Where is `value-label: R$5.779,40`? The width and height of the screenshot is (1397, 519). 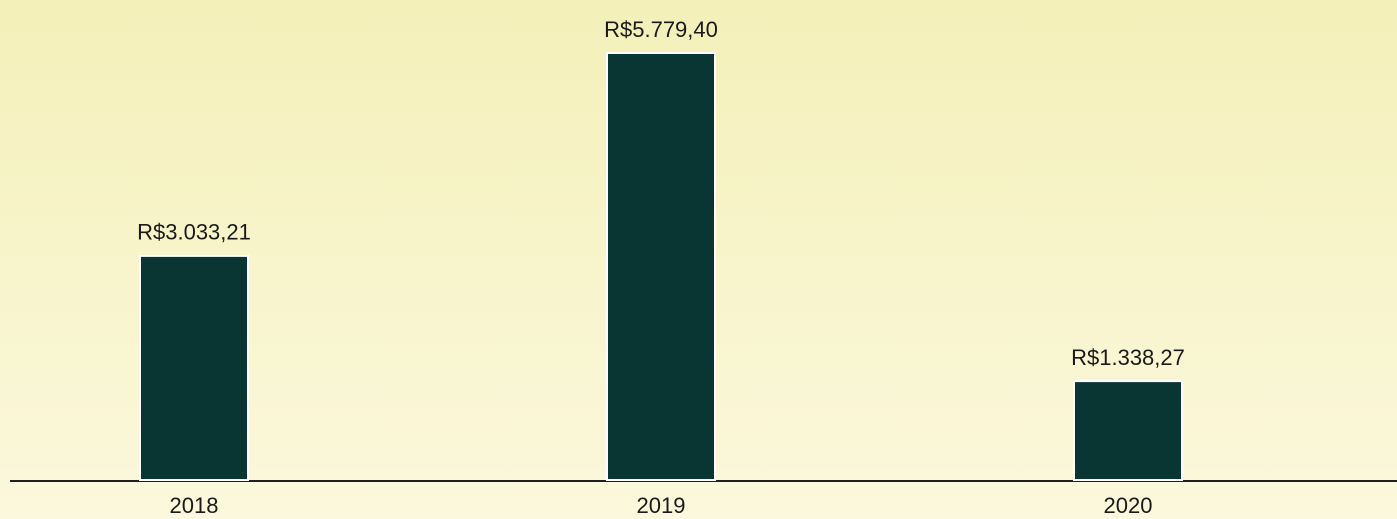
value-label: R$5.779,40 is located at coordinates (661, 29).